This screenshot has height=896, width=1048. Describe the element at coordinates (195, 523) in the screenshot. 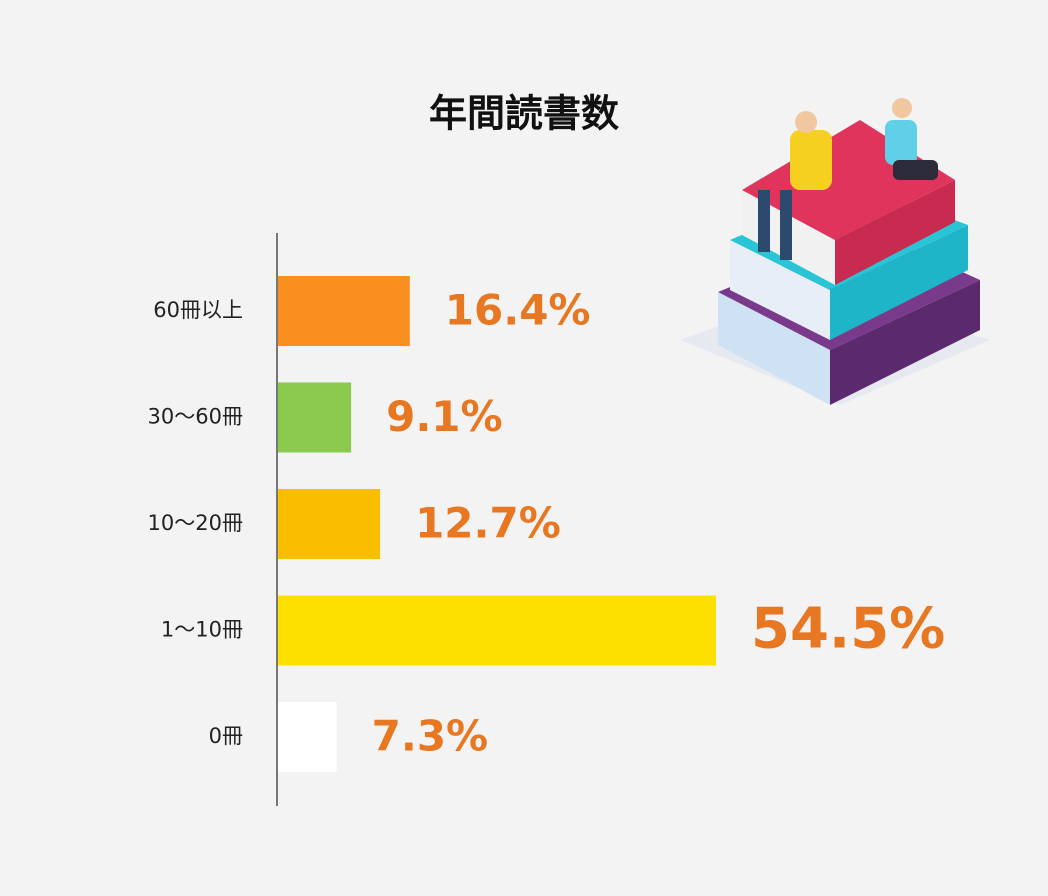

I see `category-label: 10〜20冊` at that location.